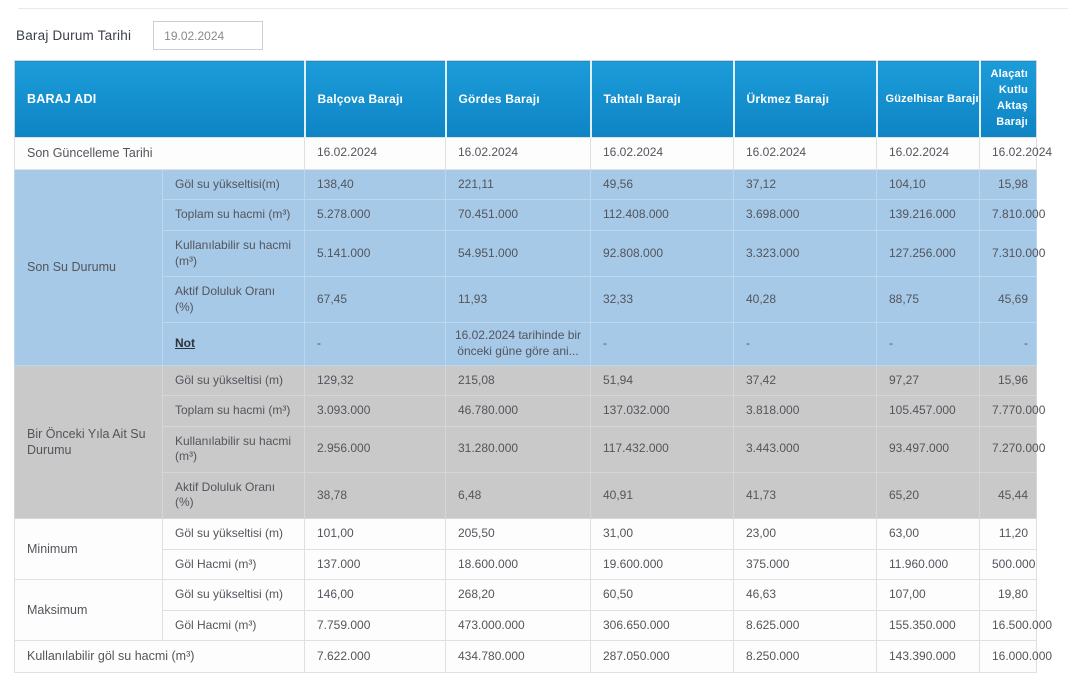  I want to click on column-header-tahtali: Tahtalı Barajı, so click(661, 99).